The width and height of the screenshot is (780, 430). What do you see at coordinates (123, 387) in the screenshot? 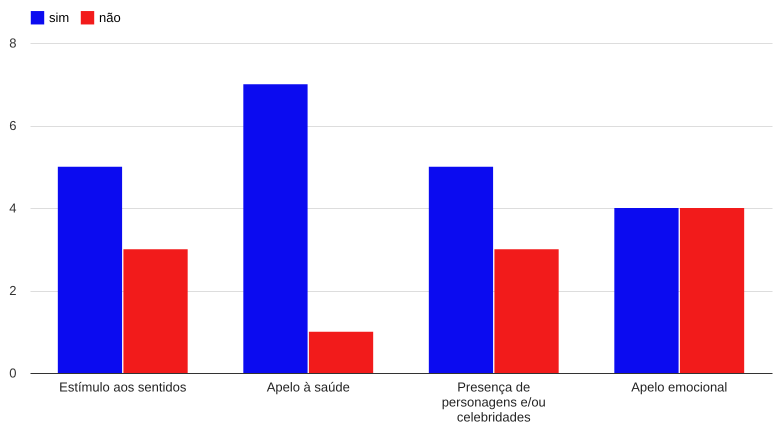
I see `x-tick-label: Estímulo aos sentidos` at bounding box center [123, 387].